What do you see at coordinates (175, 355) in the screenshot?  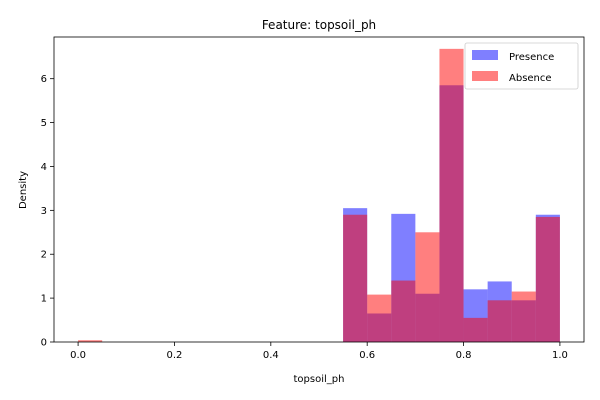 I see `x-tick-label: 0.2` at bounding box center [175, 355].